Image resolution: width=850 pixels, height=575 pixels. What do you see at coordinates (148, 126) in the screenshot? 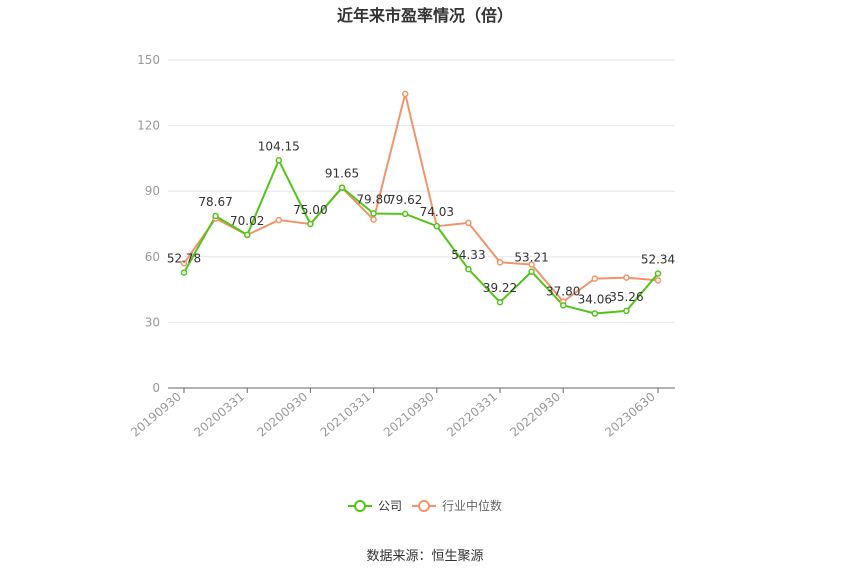
I see `y-tick-label: 120` at bounding box center [148, 126].